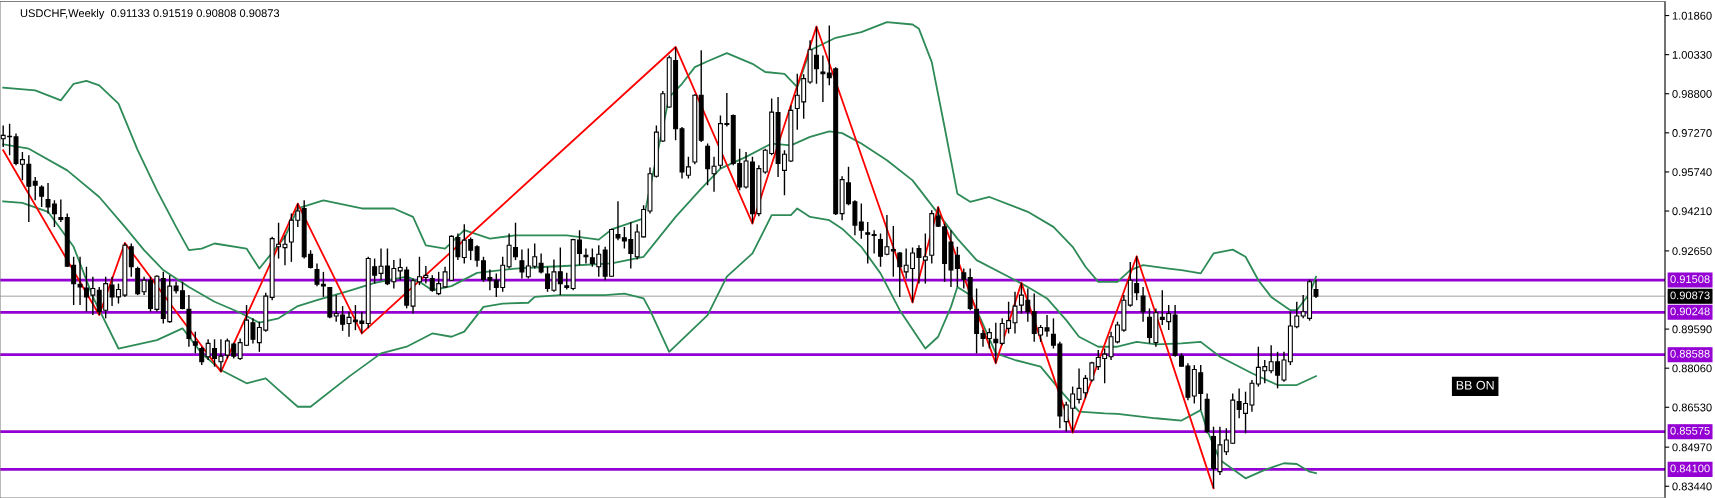 The width and height of the screenshot is (1715, 498). What do you see at coordinates (1692, 368) in the screenshot?
I see `y-tick-label: 0.88060` at bounding box center [1692, 368].